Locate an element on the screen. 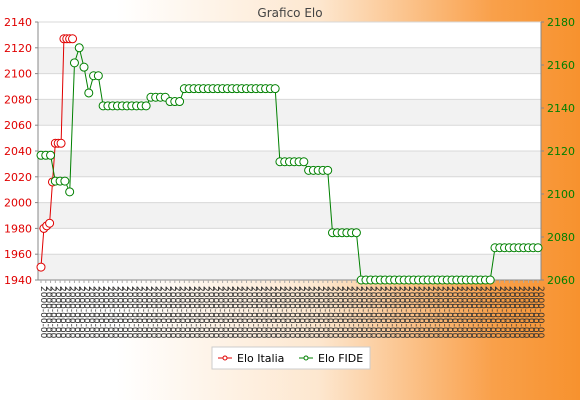 This screenshot has height=400, width=580. right-axis-tick-label: 2160 is located at coordinates (561, 65).